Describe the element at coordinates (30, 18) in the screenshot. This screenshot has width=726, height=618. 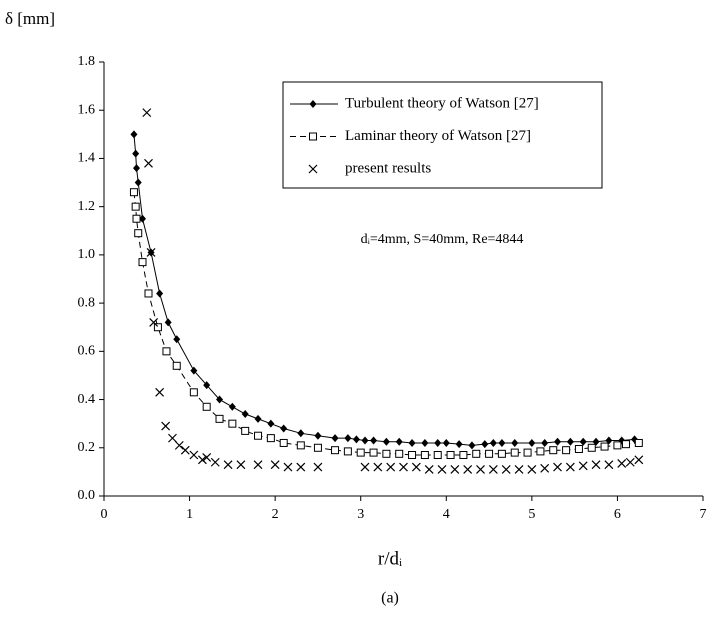
I see `y-axis-label: δ [mm]` at that location.